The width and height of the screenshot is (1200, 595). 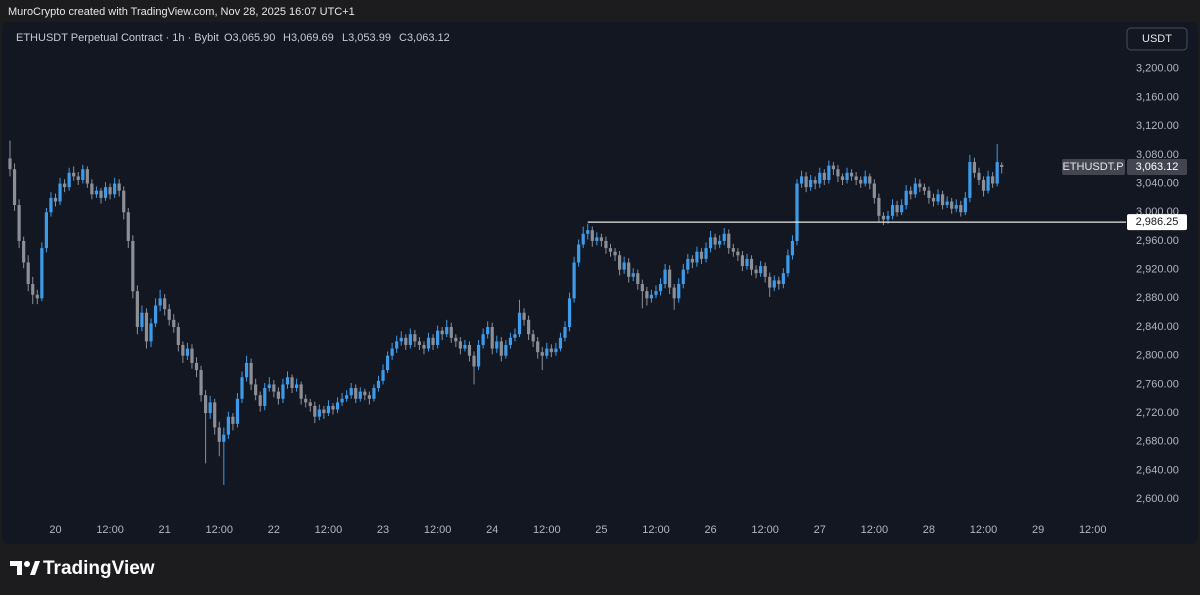 I want to click on chart-title: ETHUSDT Perpetual Contract · 1h · Bybit, so click(x=117, y=38).